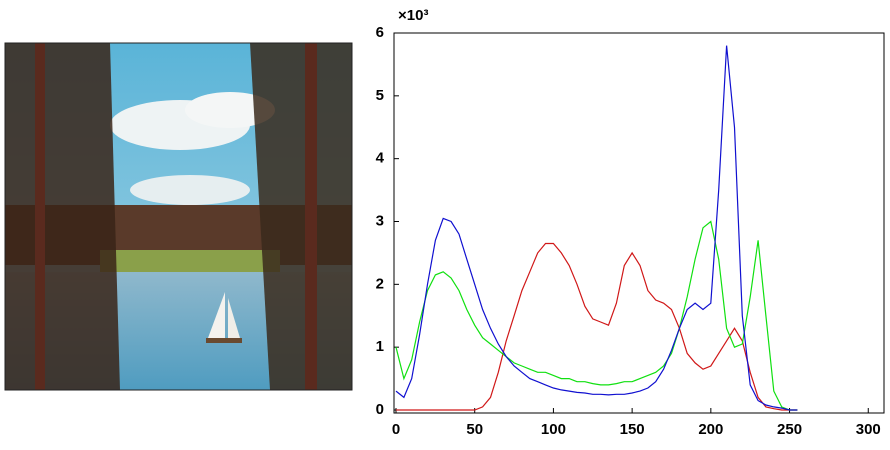  What do you see at coordinates (632, 429) in the screenshot?
I see `x-tick-label: 150` at bounding box center [632, 429].